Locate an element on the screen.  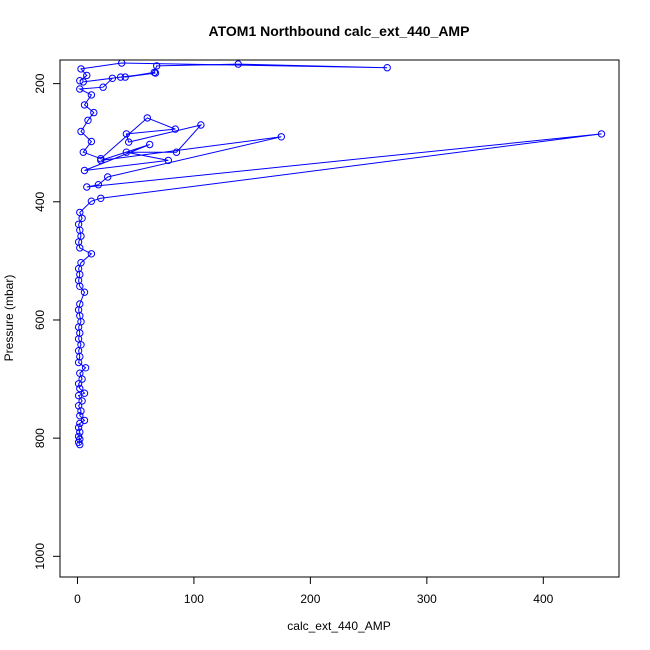
y-tick-label: 400 is located at coordinates (40, 201).